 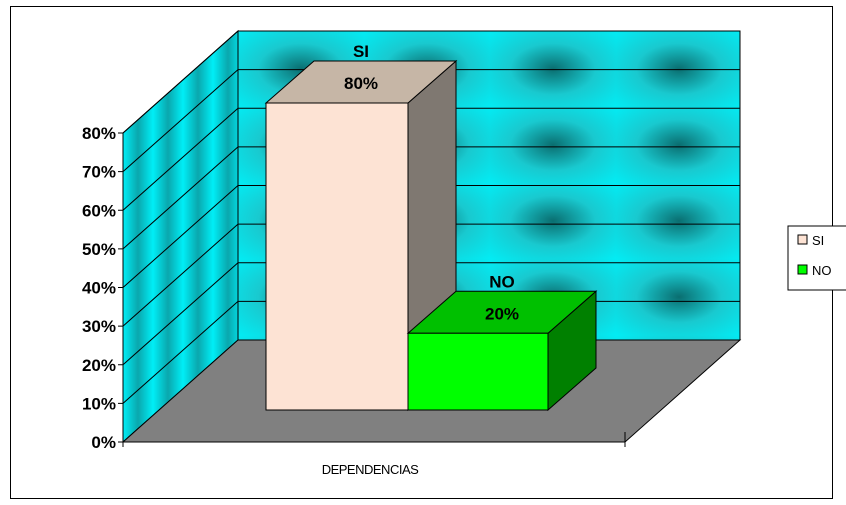 What do you see at coordinates (99, 210) in the screenshot?
I see `y-tick-label: 60%` at bounding box center [99, 210].